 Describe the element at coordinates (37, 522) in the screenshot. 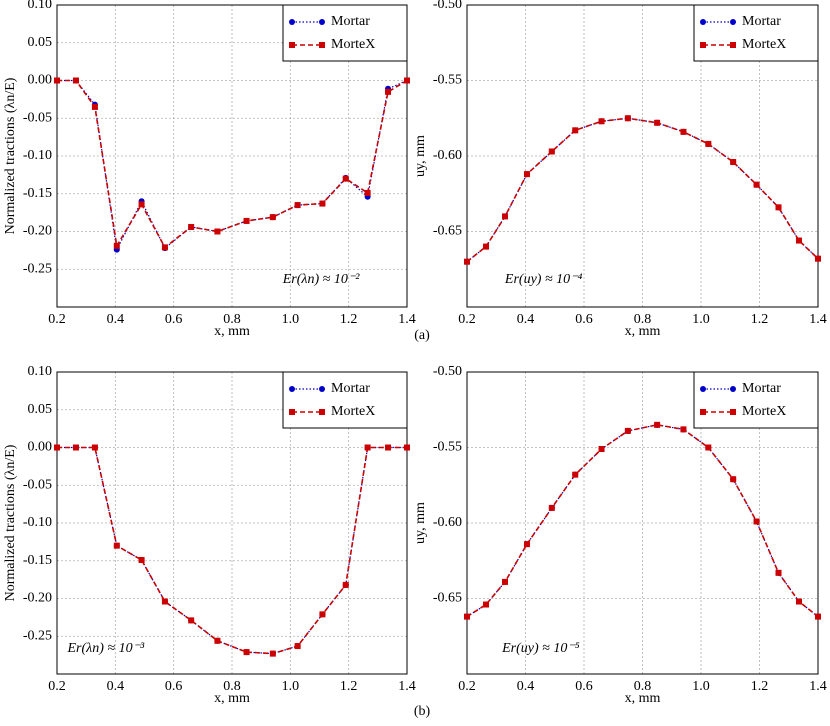

I see `y-tick-label: -0.10` at that location.